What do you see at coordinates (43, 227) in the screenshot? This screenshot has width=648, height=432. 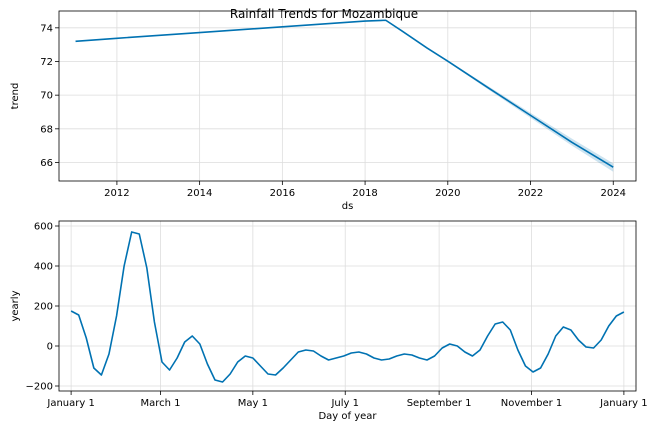 I see `y-tick-label: 600` at bounding box center [43, 227].